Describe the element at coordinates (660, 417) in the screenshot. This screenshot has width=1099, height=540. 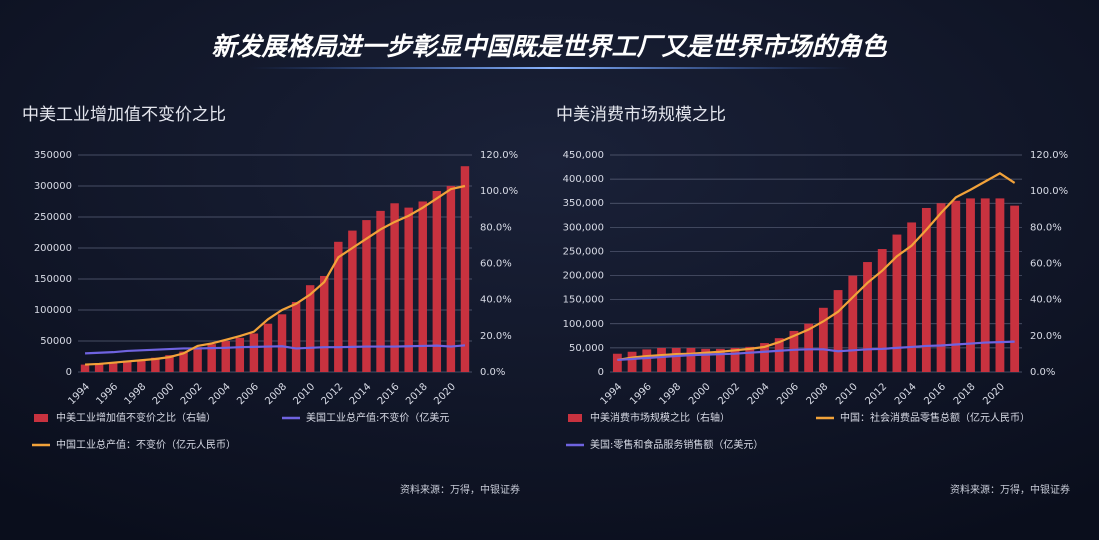
I see `legend-label: 中美消费市场规模之比（右轴）` at that location.